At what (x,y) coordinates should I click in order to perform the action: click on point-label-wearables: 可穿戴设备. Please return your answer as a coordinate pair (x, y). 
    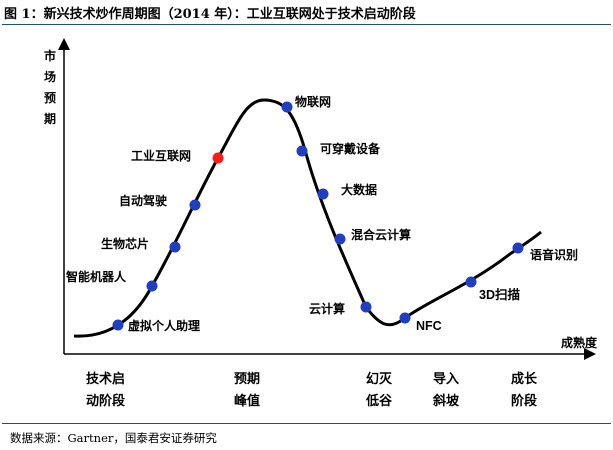
    Looking at the image, I should click on (350, 149).